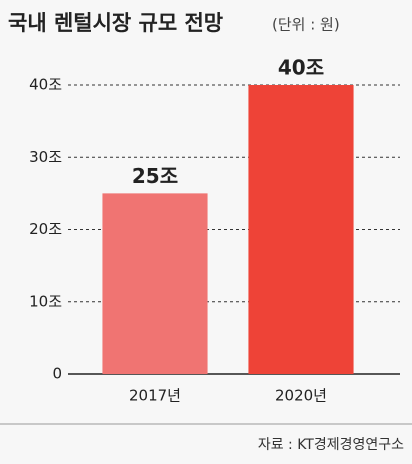 This screenshot has width=412, height=464. What do you see at coordinates (306, 25) in the screenshot?
I see `chart-subtitle: (단위 : 원)` at bounding box center [306, 25].